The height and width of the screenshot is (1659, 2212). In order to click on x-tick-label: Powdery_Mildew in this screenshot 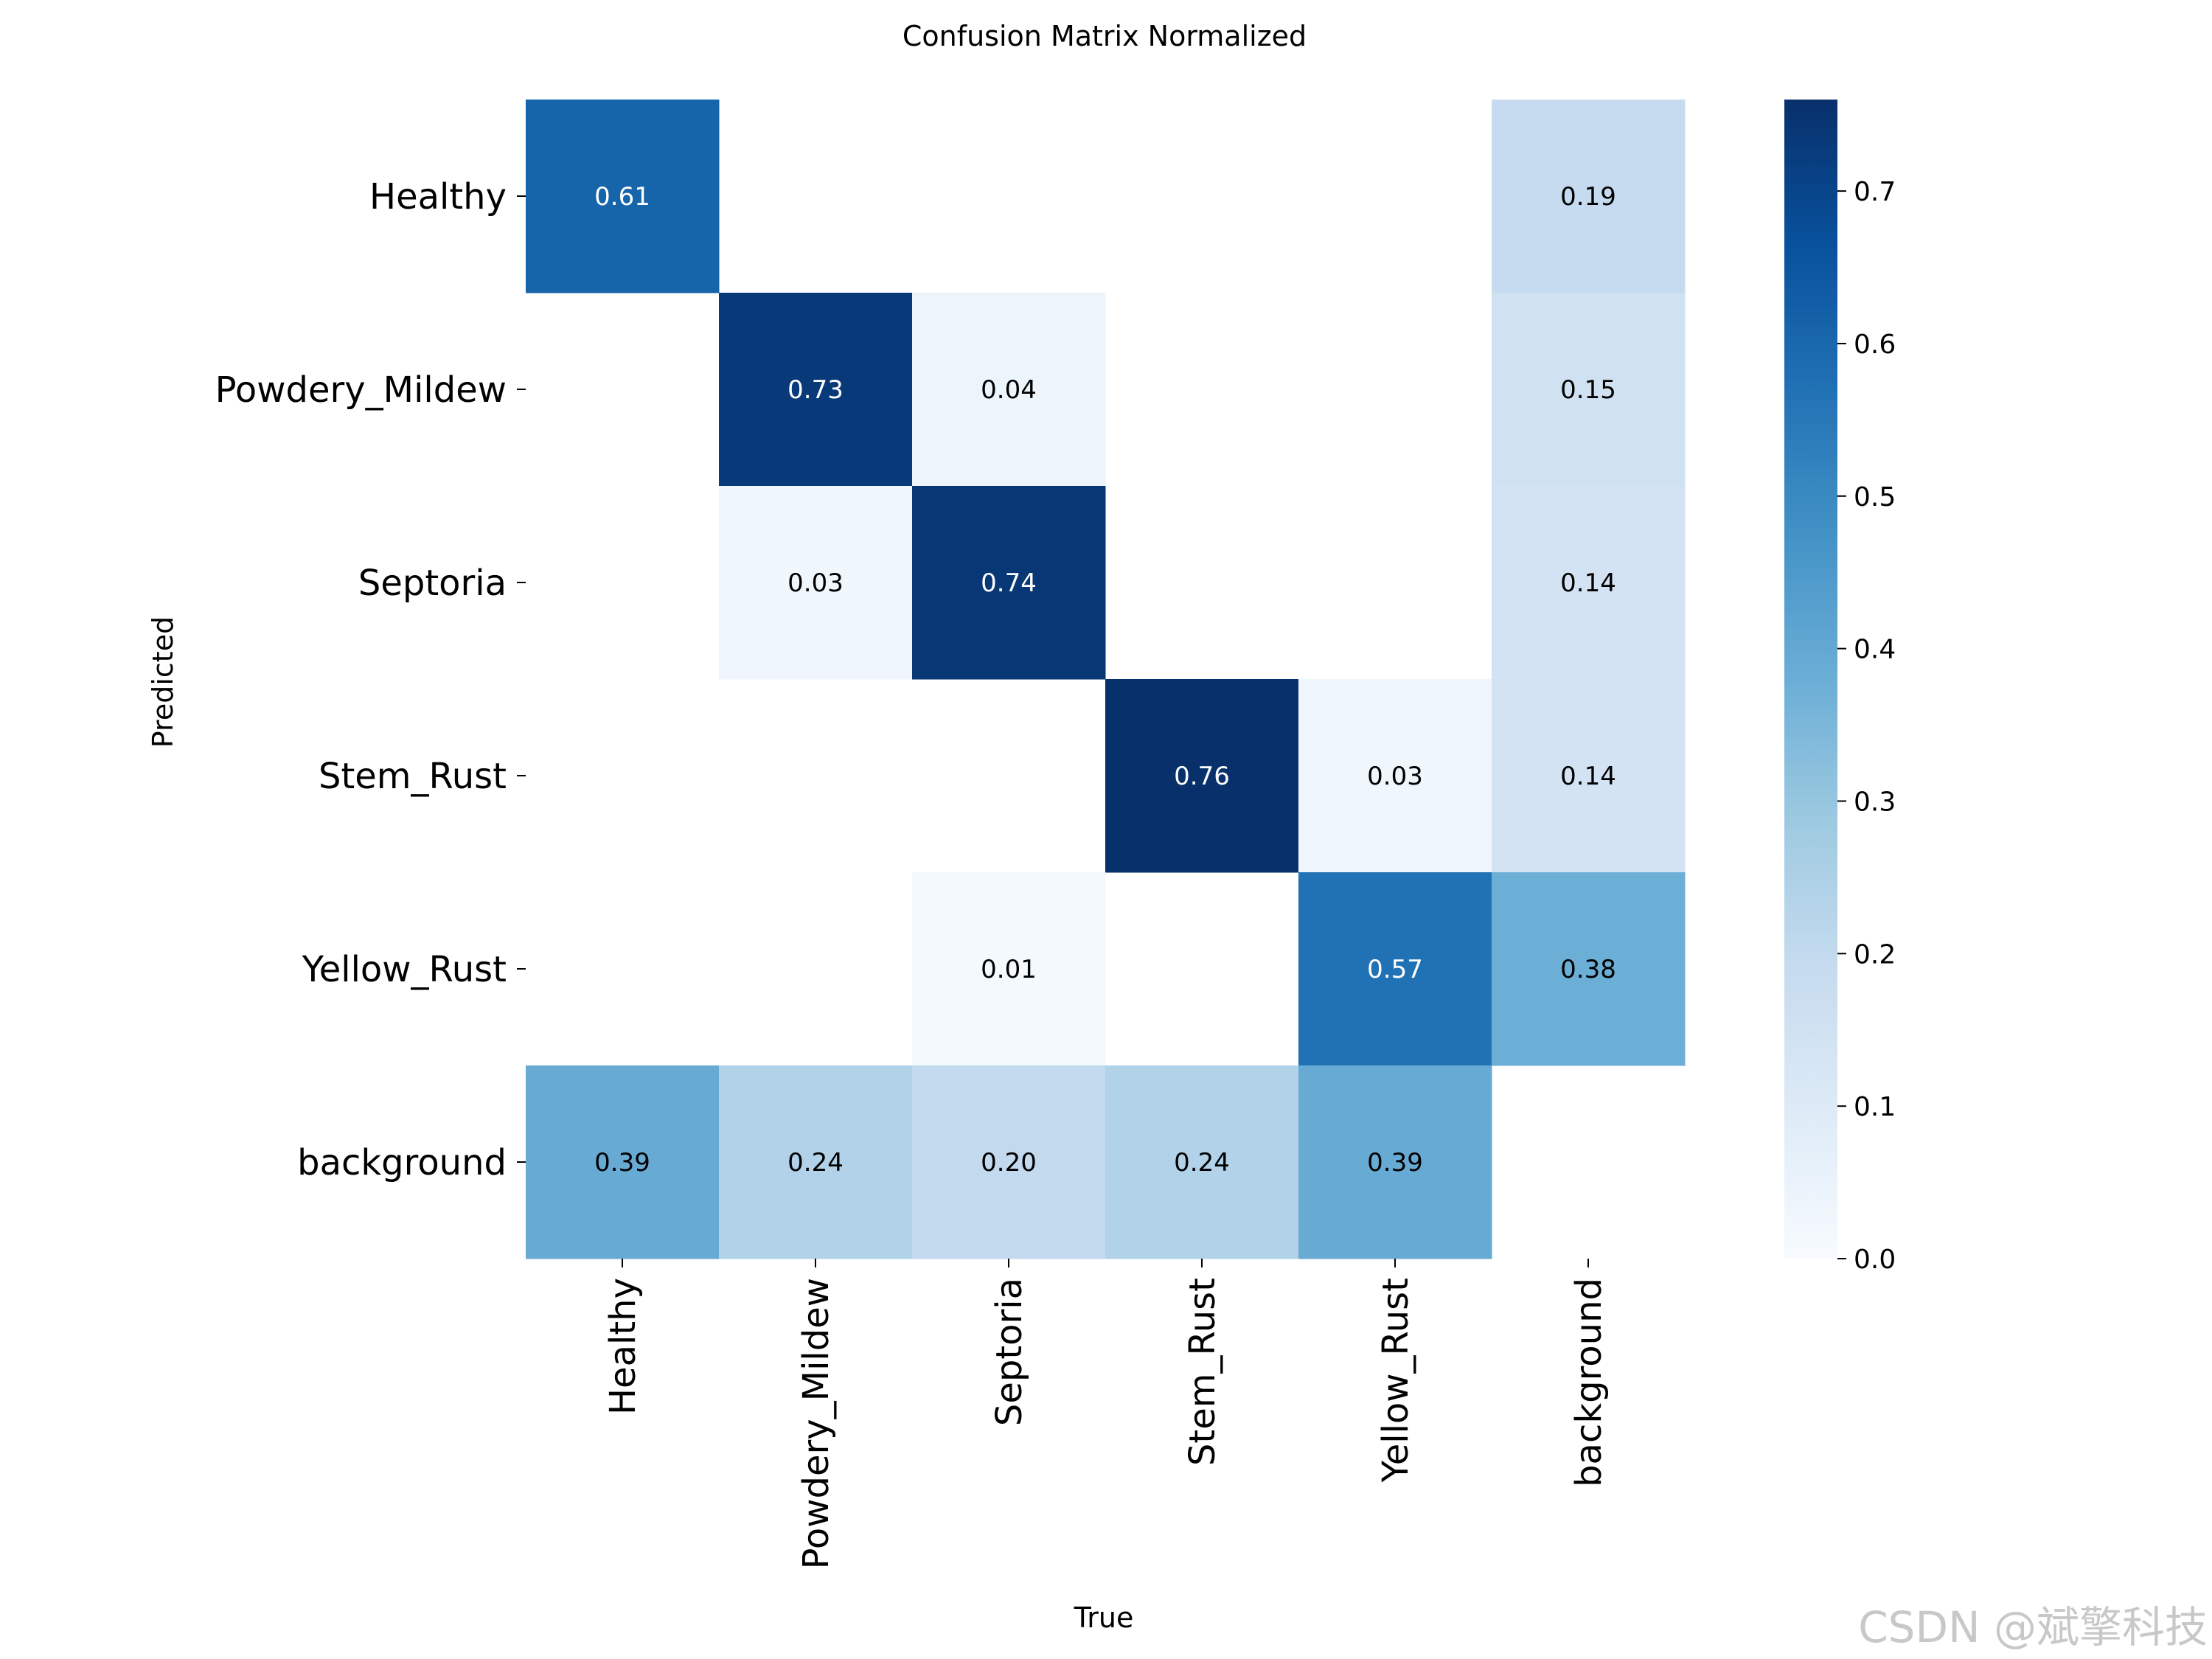, I will do `click(816, 1423)`.